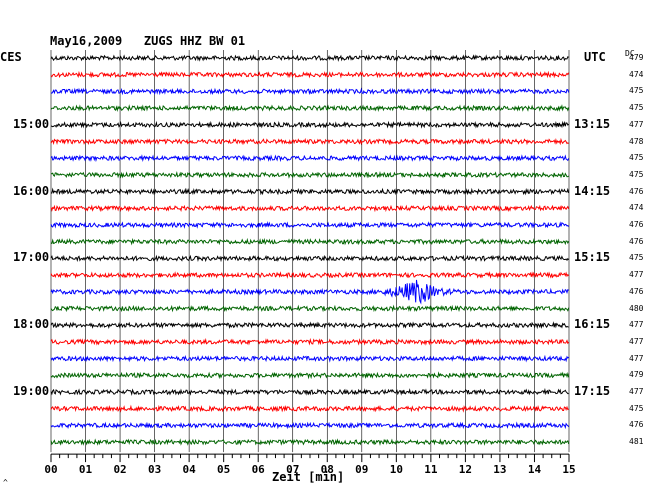  Describe the element at coordinates (31, 190) in the screenshot. I see `left-hour-label: 16:00` at that location.